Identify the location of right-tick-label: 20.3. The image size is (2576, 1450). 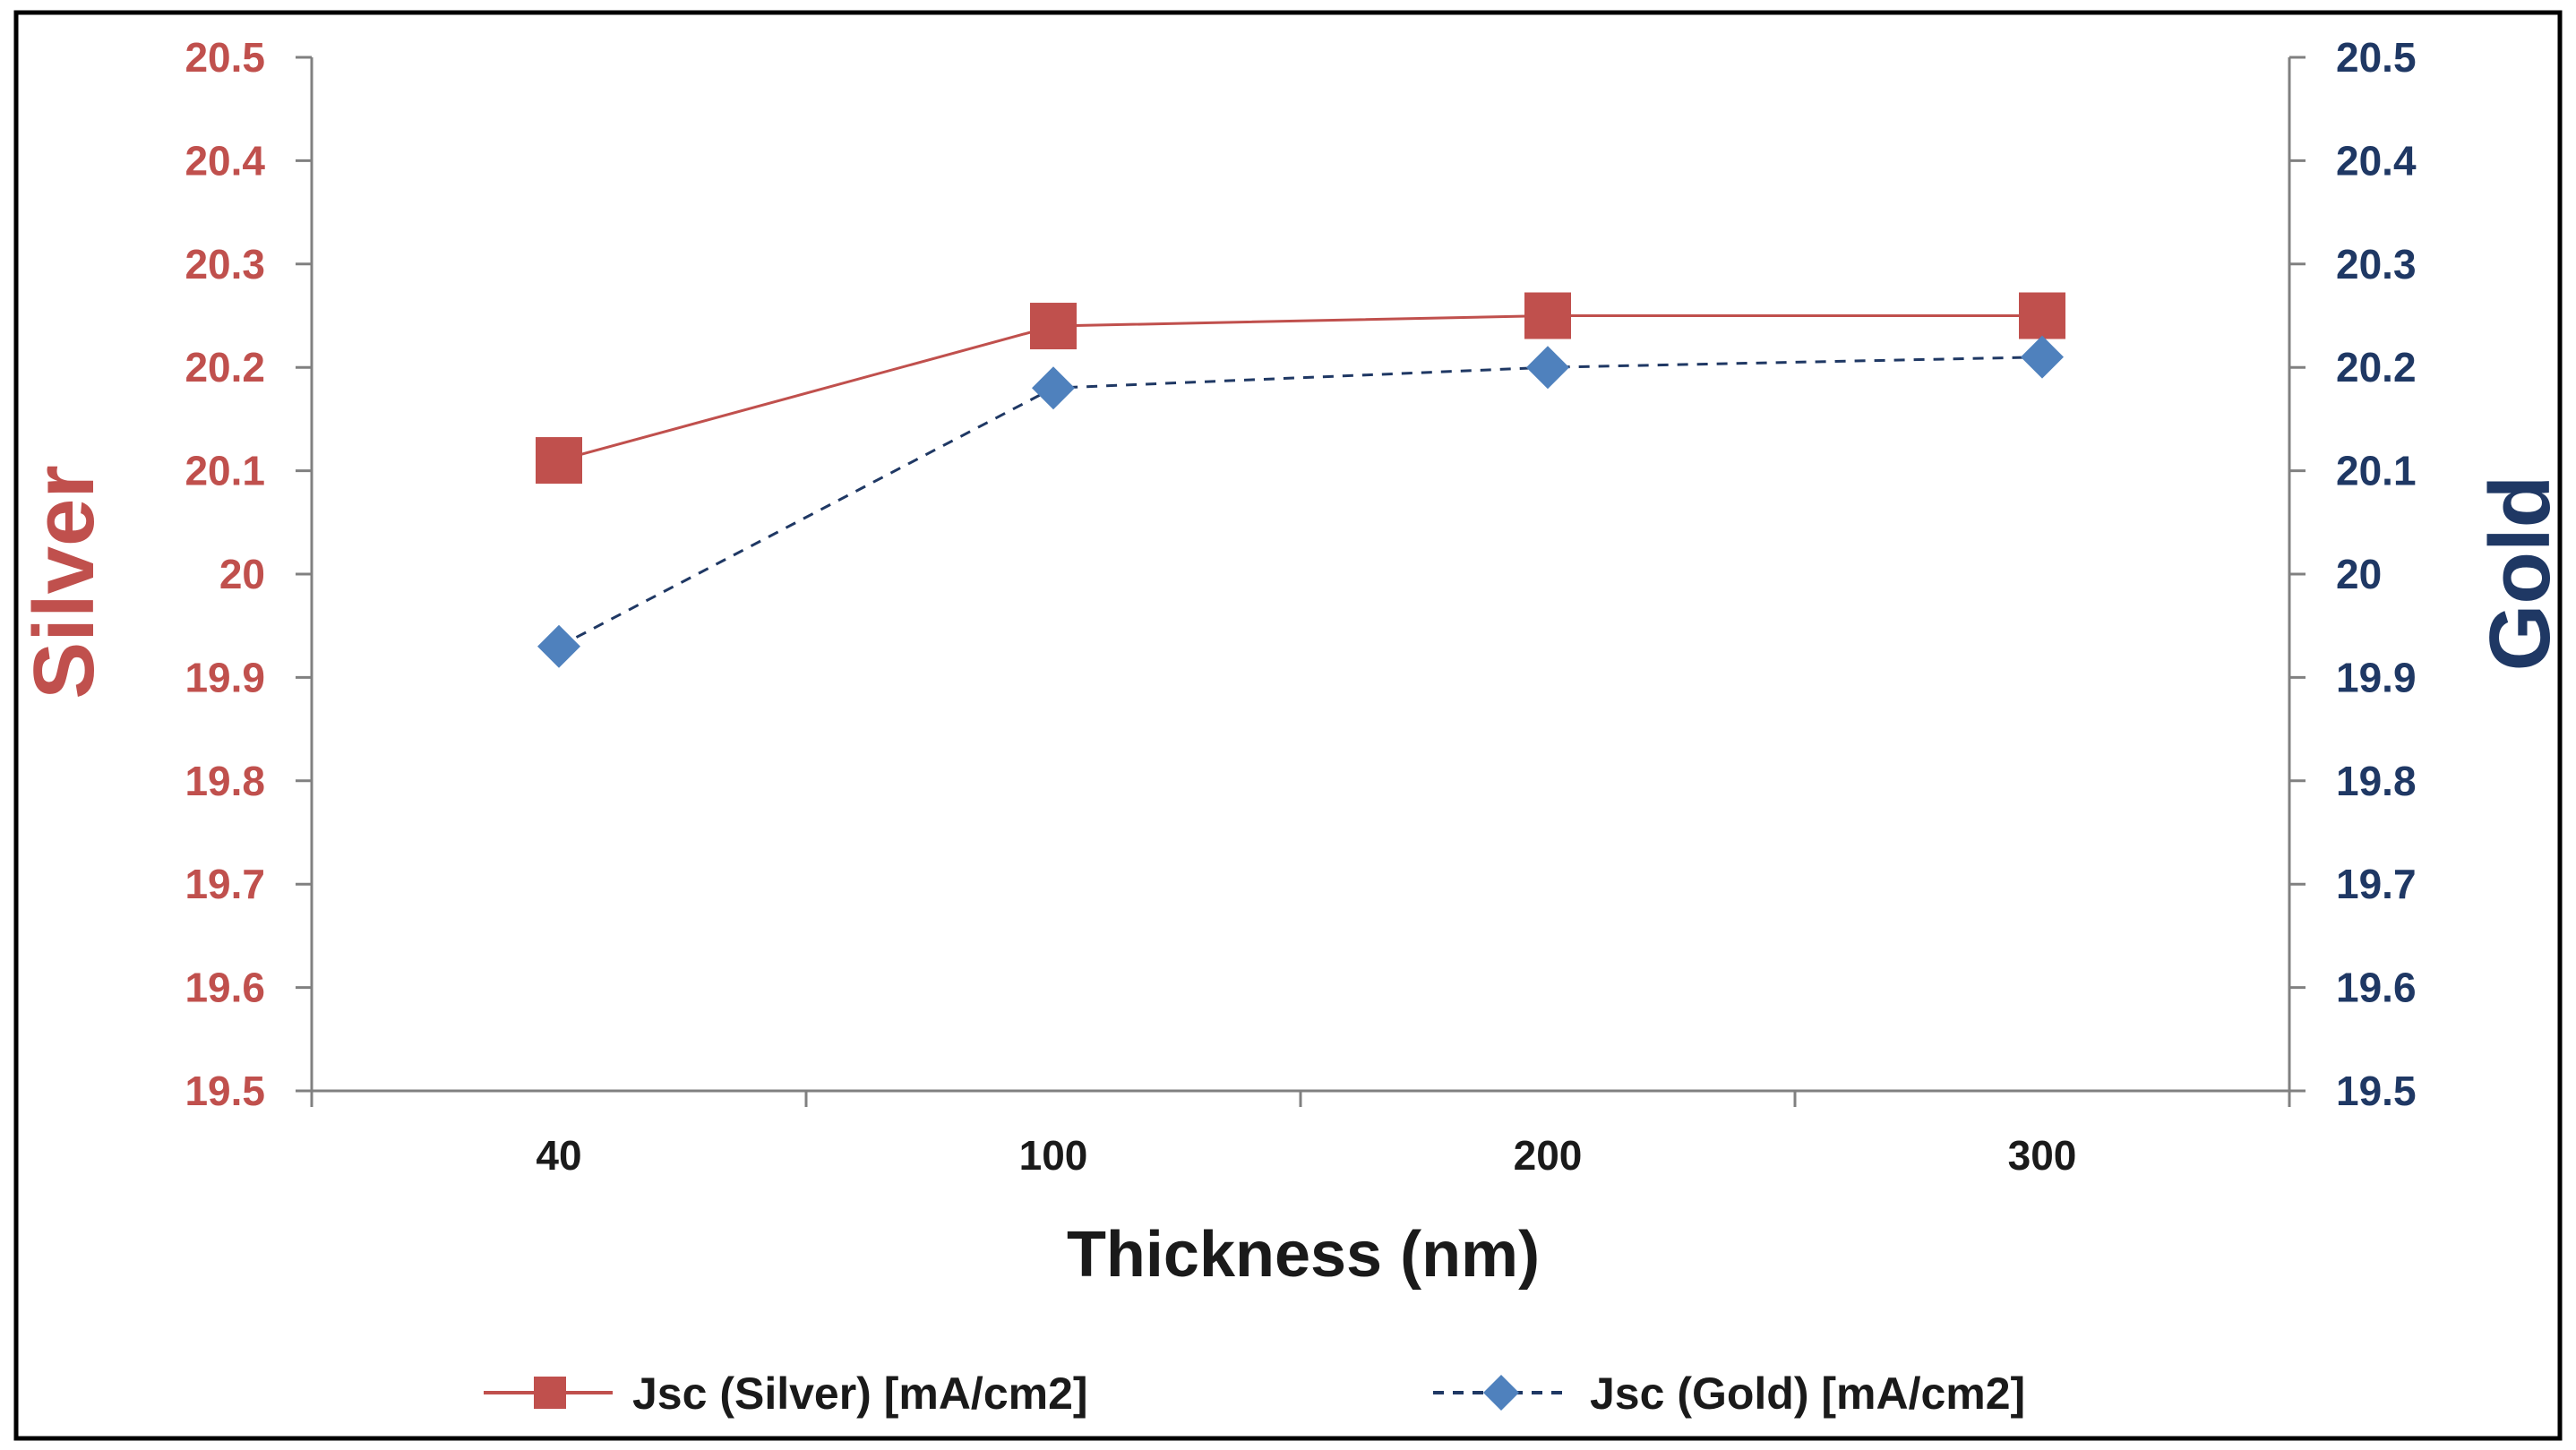
(2376, 264).